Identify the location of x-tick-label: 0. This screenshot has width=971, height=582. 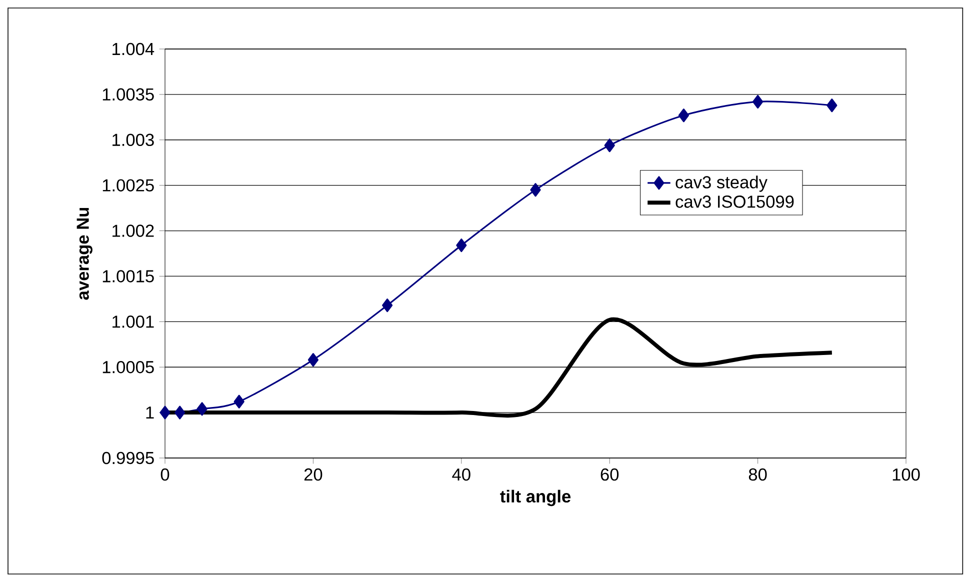
(165, 474).